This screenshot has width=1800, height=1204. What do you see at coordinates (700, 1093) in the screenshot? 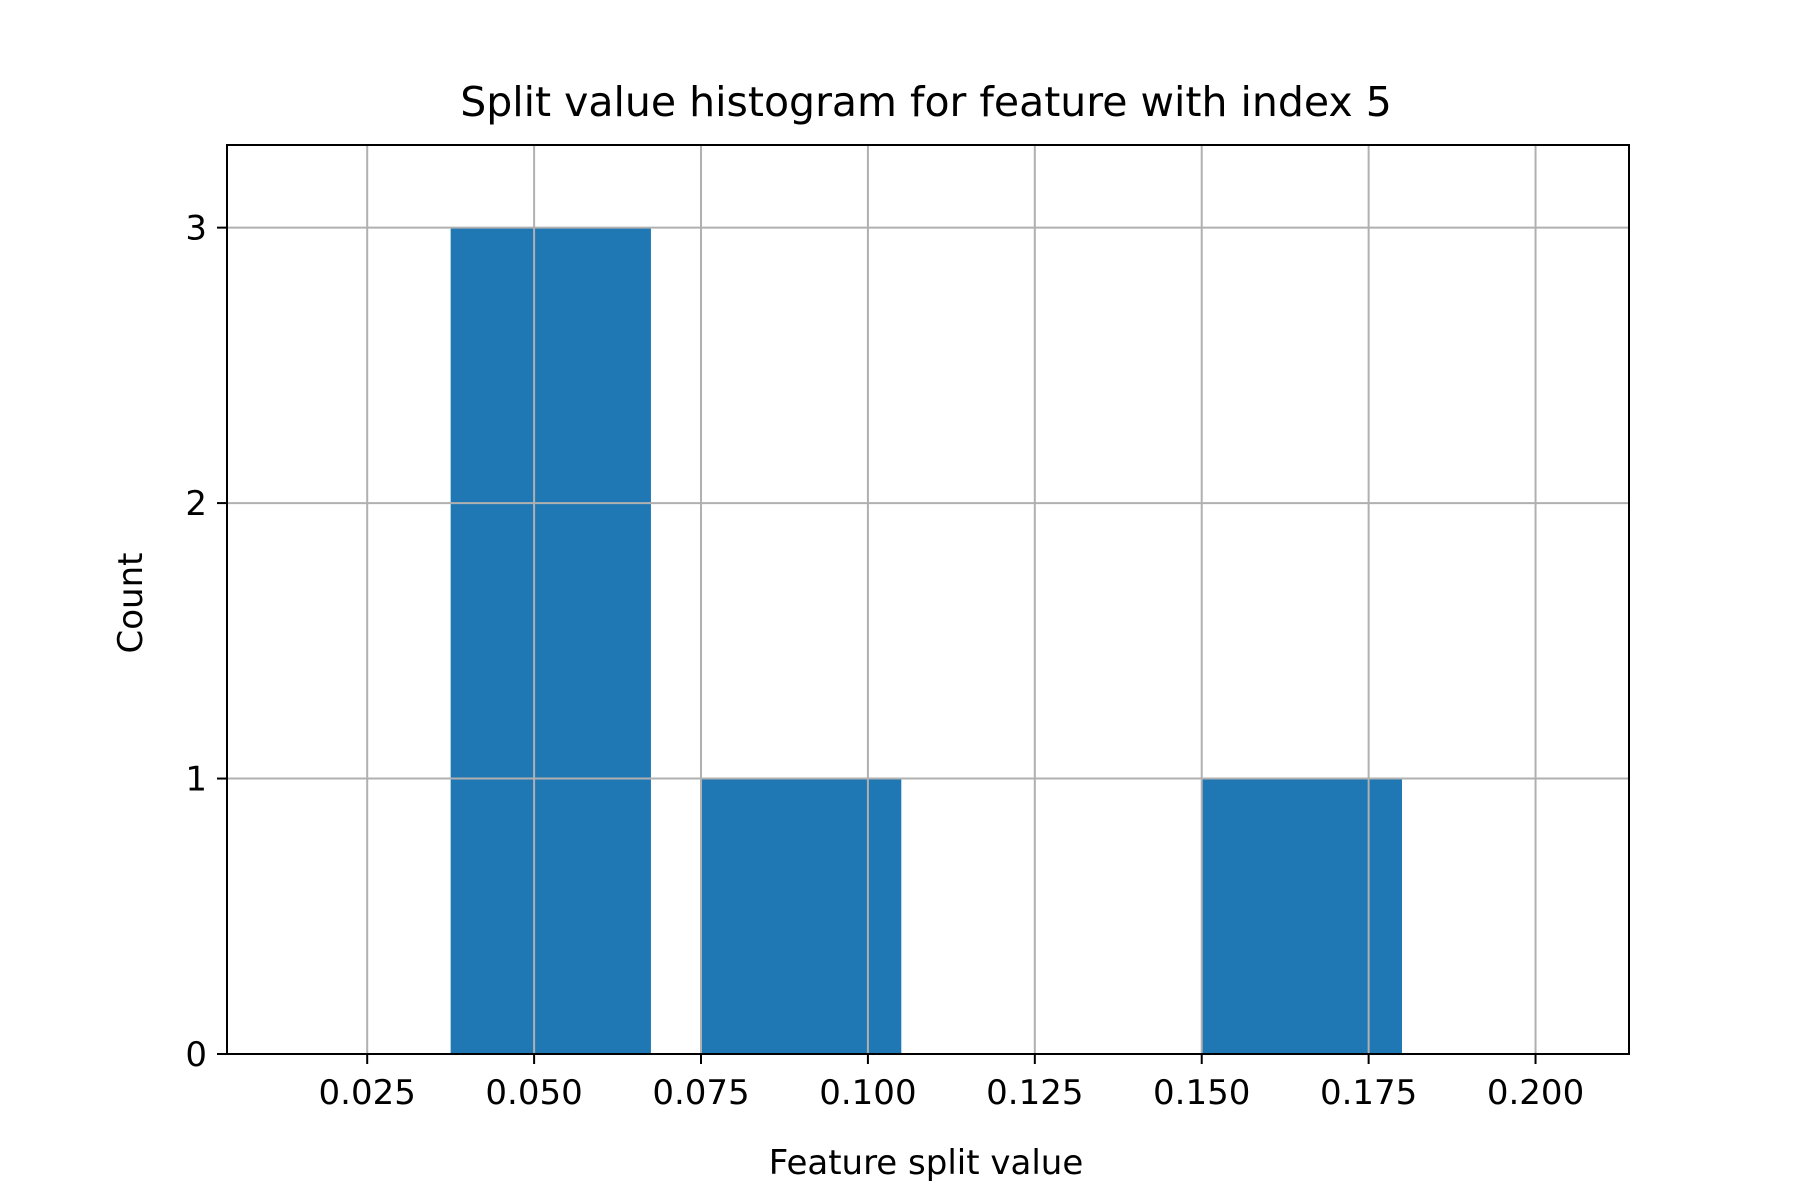
I see `x-tick-label-3: 0.075` at bounding box center [700, 1093].